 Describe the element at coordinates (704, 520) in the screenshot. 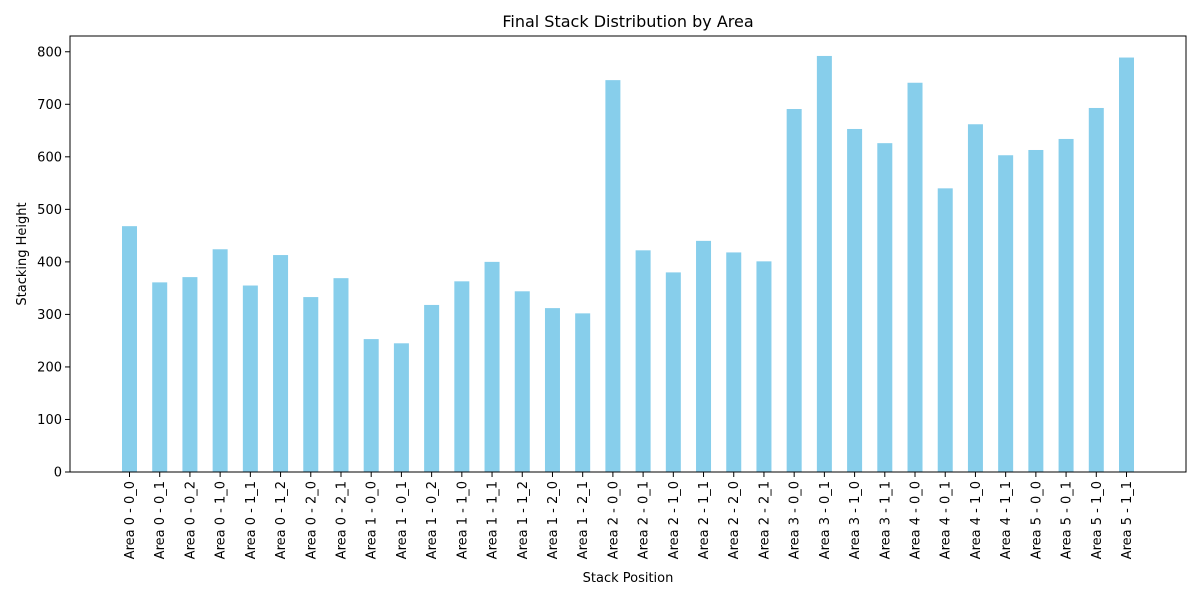

I see `x-tick-label: Area 2 - 1_1` at that location.